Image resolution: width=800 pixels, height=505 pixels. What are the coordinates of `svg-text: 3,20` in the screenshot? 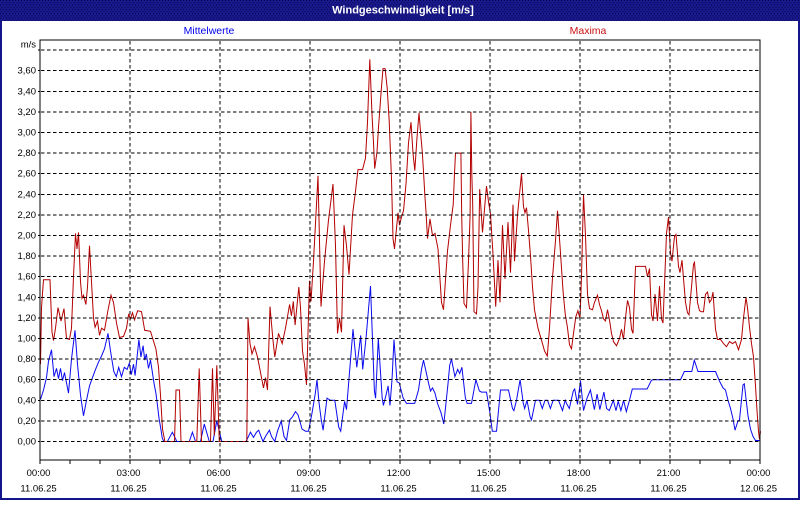 It's located at (27, 112).